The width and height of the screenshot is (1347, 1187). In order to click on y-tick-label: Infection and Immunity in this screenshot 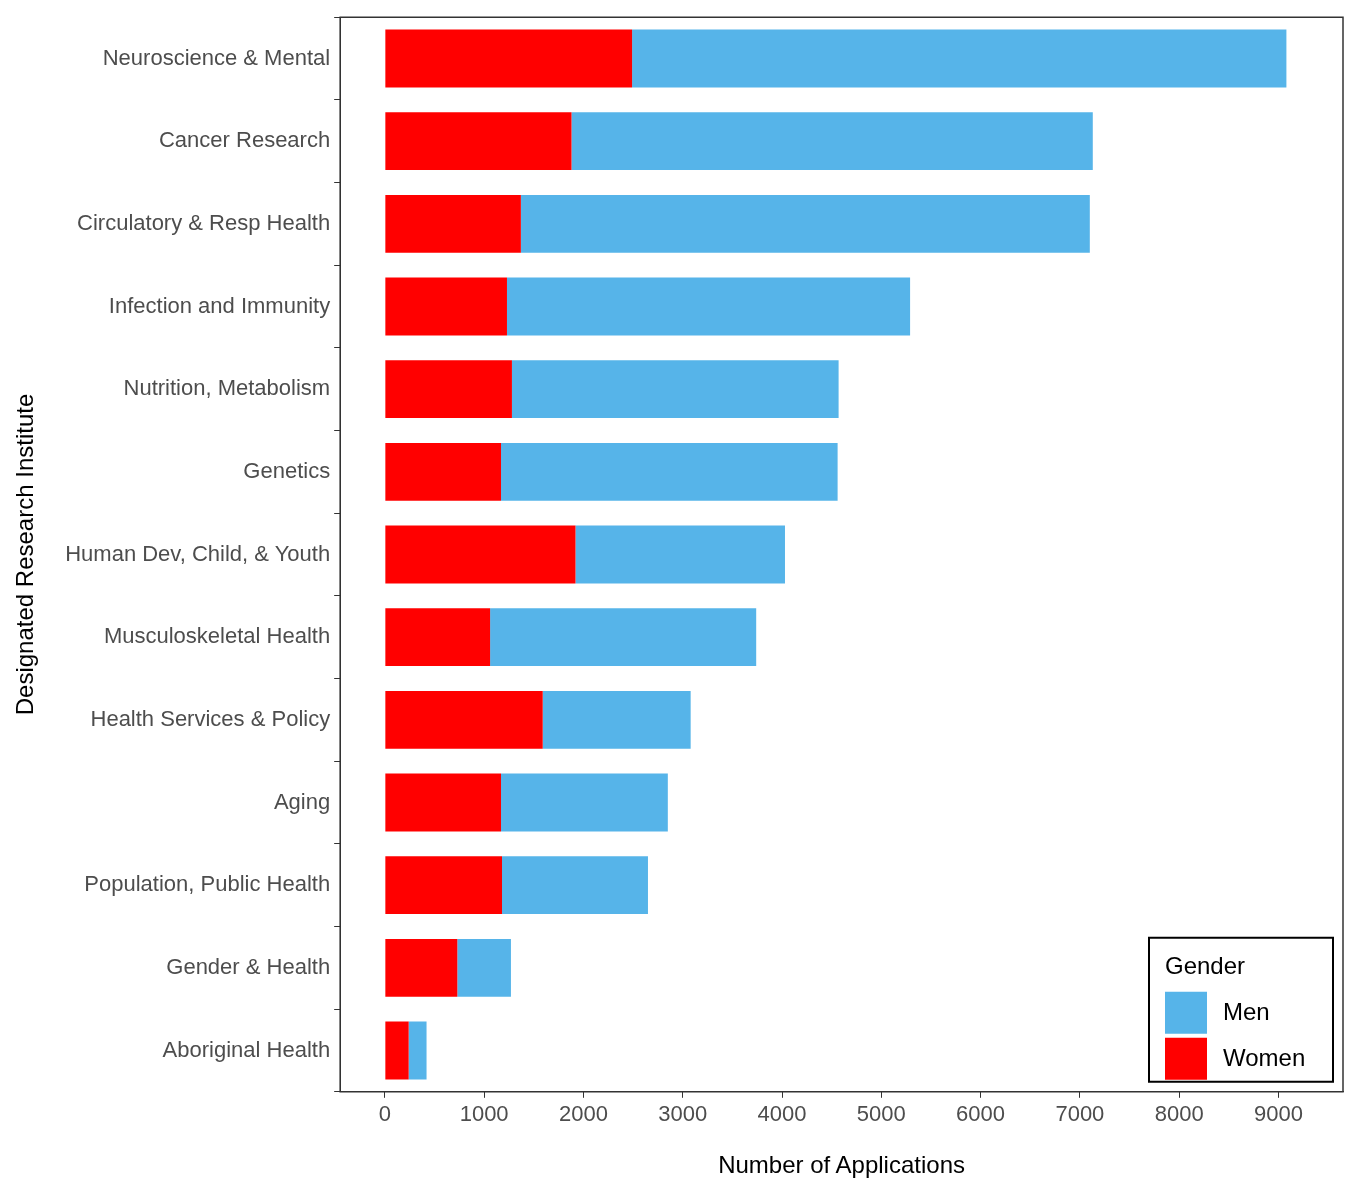, I will do `click(219, 305)`.